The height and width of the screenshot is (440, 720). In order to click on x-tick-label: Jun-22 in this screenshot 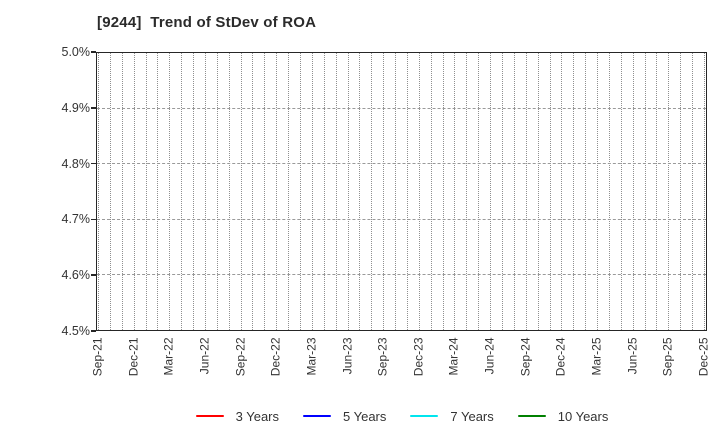, I will do `click(204, 355)`.